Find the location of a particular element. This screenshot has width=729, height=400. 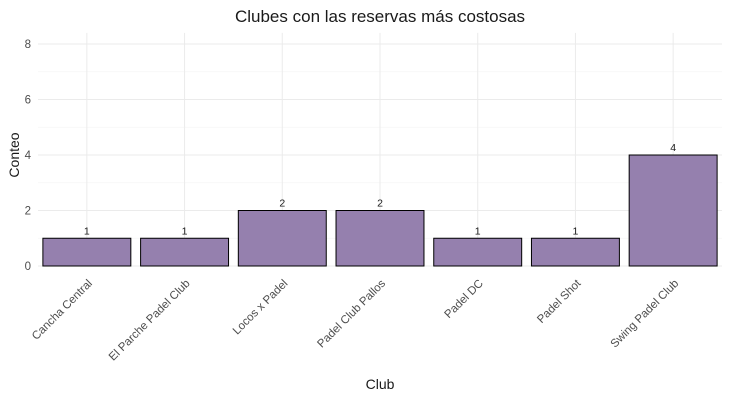

x-tick-label: Padel Shot is located at coordinates (559, 301).